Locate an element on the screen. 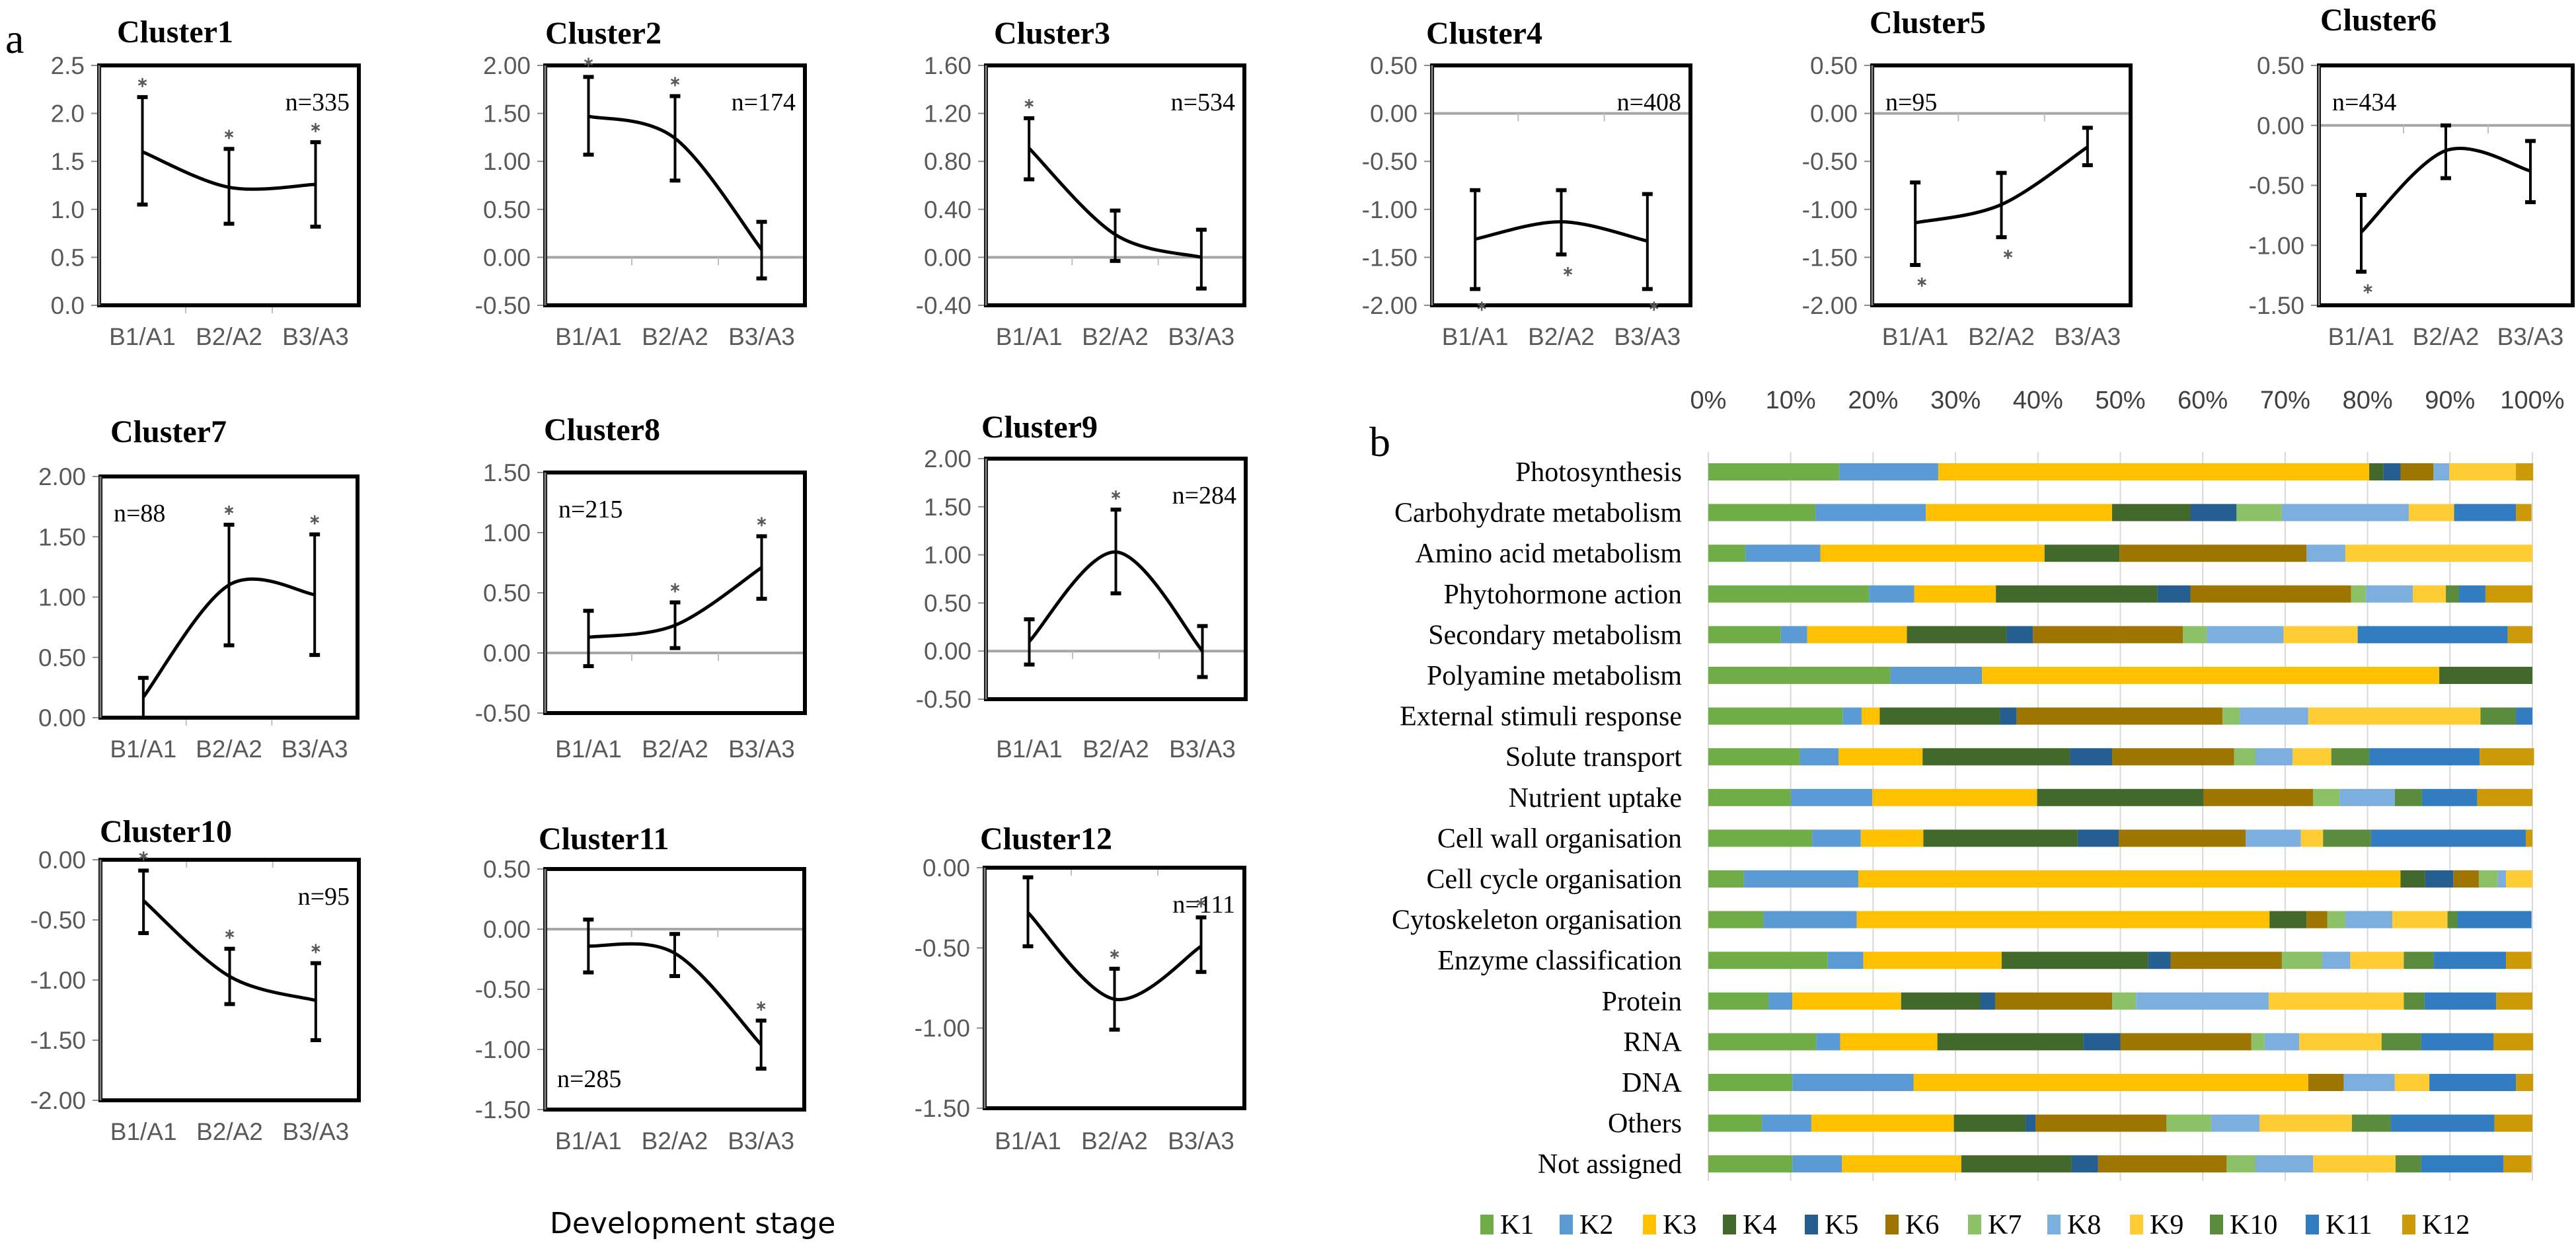 This screenshot has width=2576, height=1249. category-label: Polyamine metabolism is located at coordinates (1555, 676).